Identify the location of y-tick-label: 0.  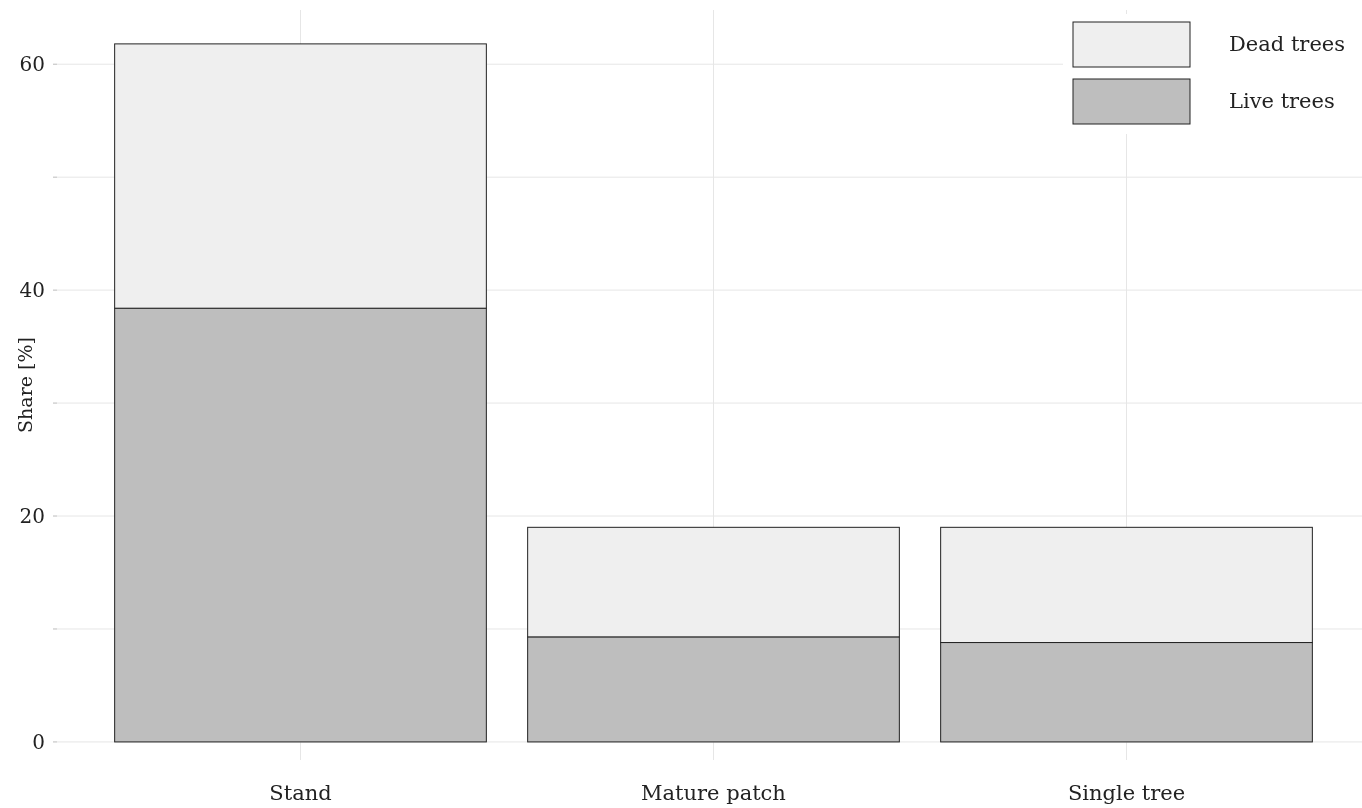
(38, 741).